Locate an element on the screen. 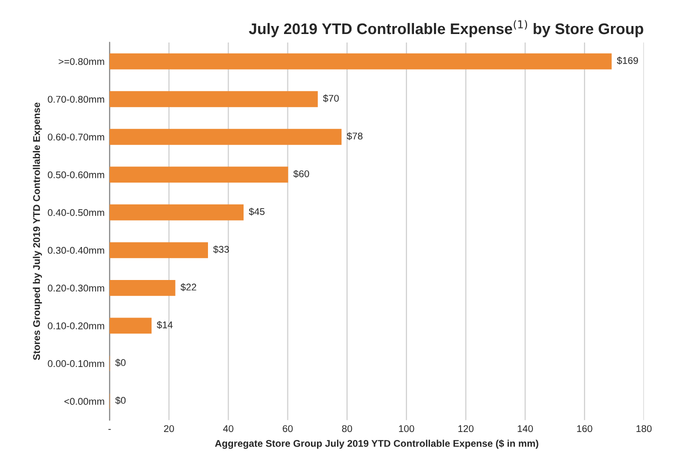 The image size is (685, 472). y-tick-label: 0.20-0.30mm is located at coordinates (76, 288).